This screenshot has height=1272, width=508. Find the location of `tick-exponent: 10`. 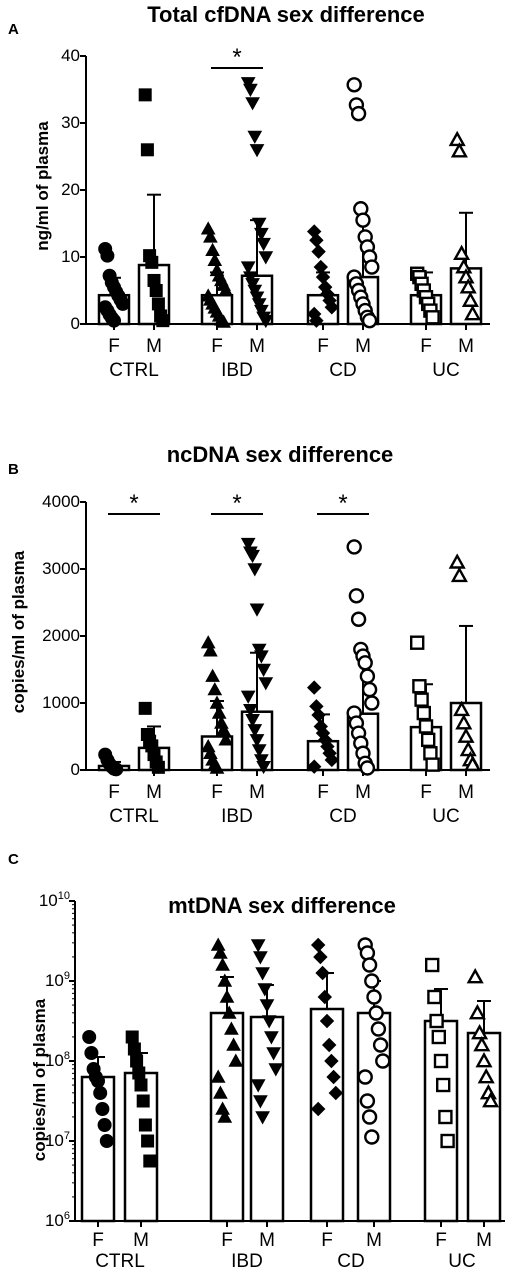

tick-exponent: 10 is located at coordinates (64, 896).